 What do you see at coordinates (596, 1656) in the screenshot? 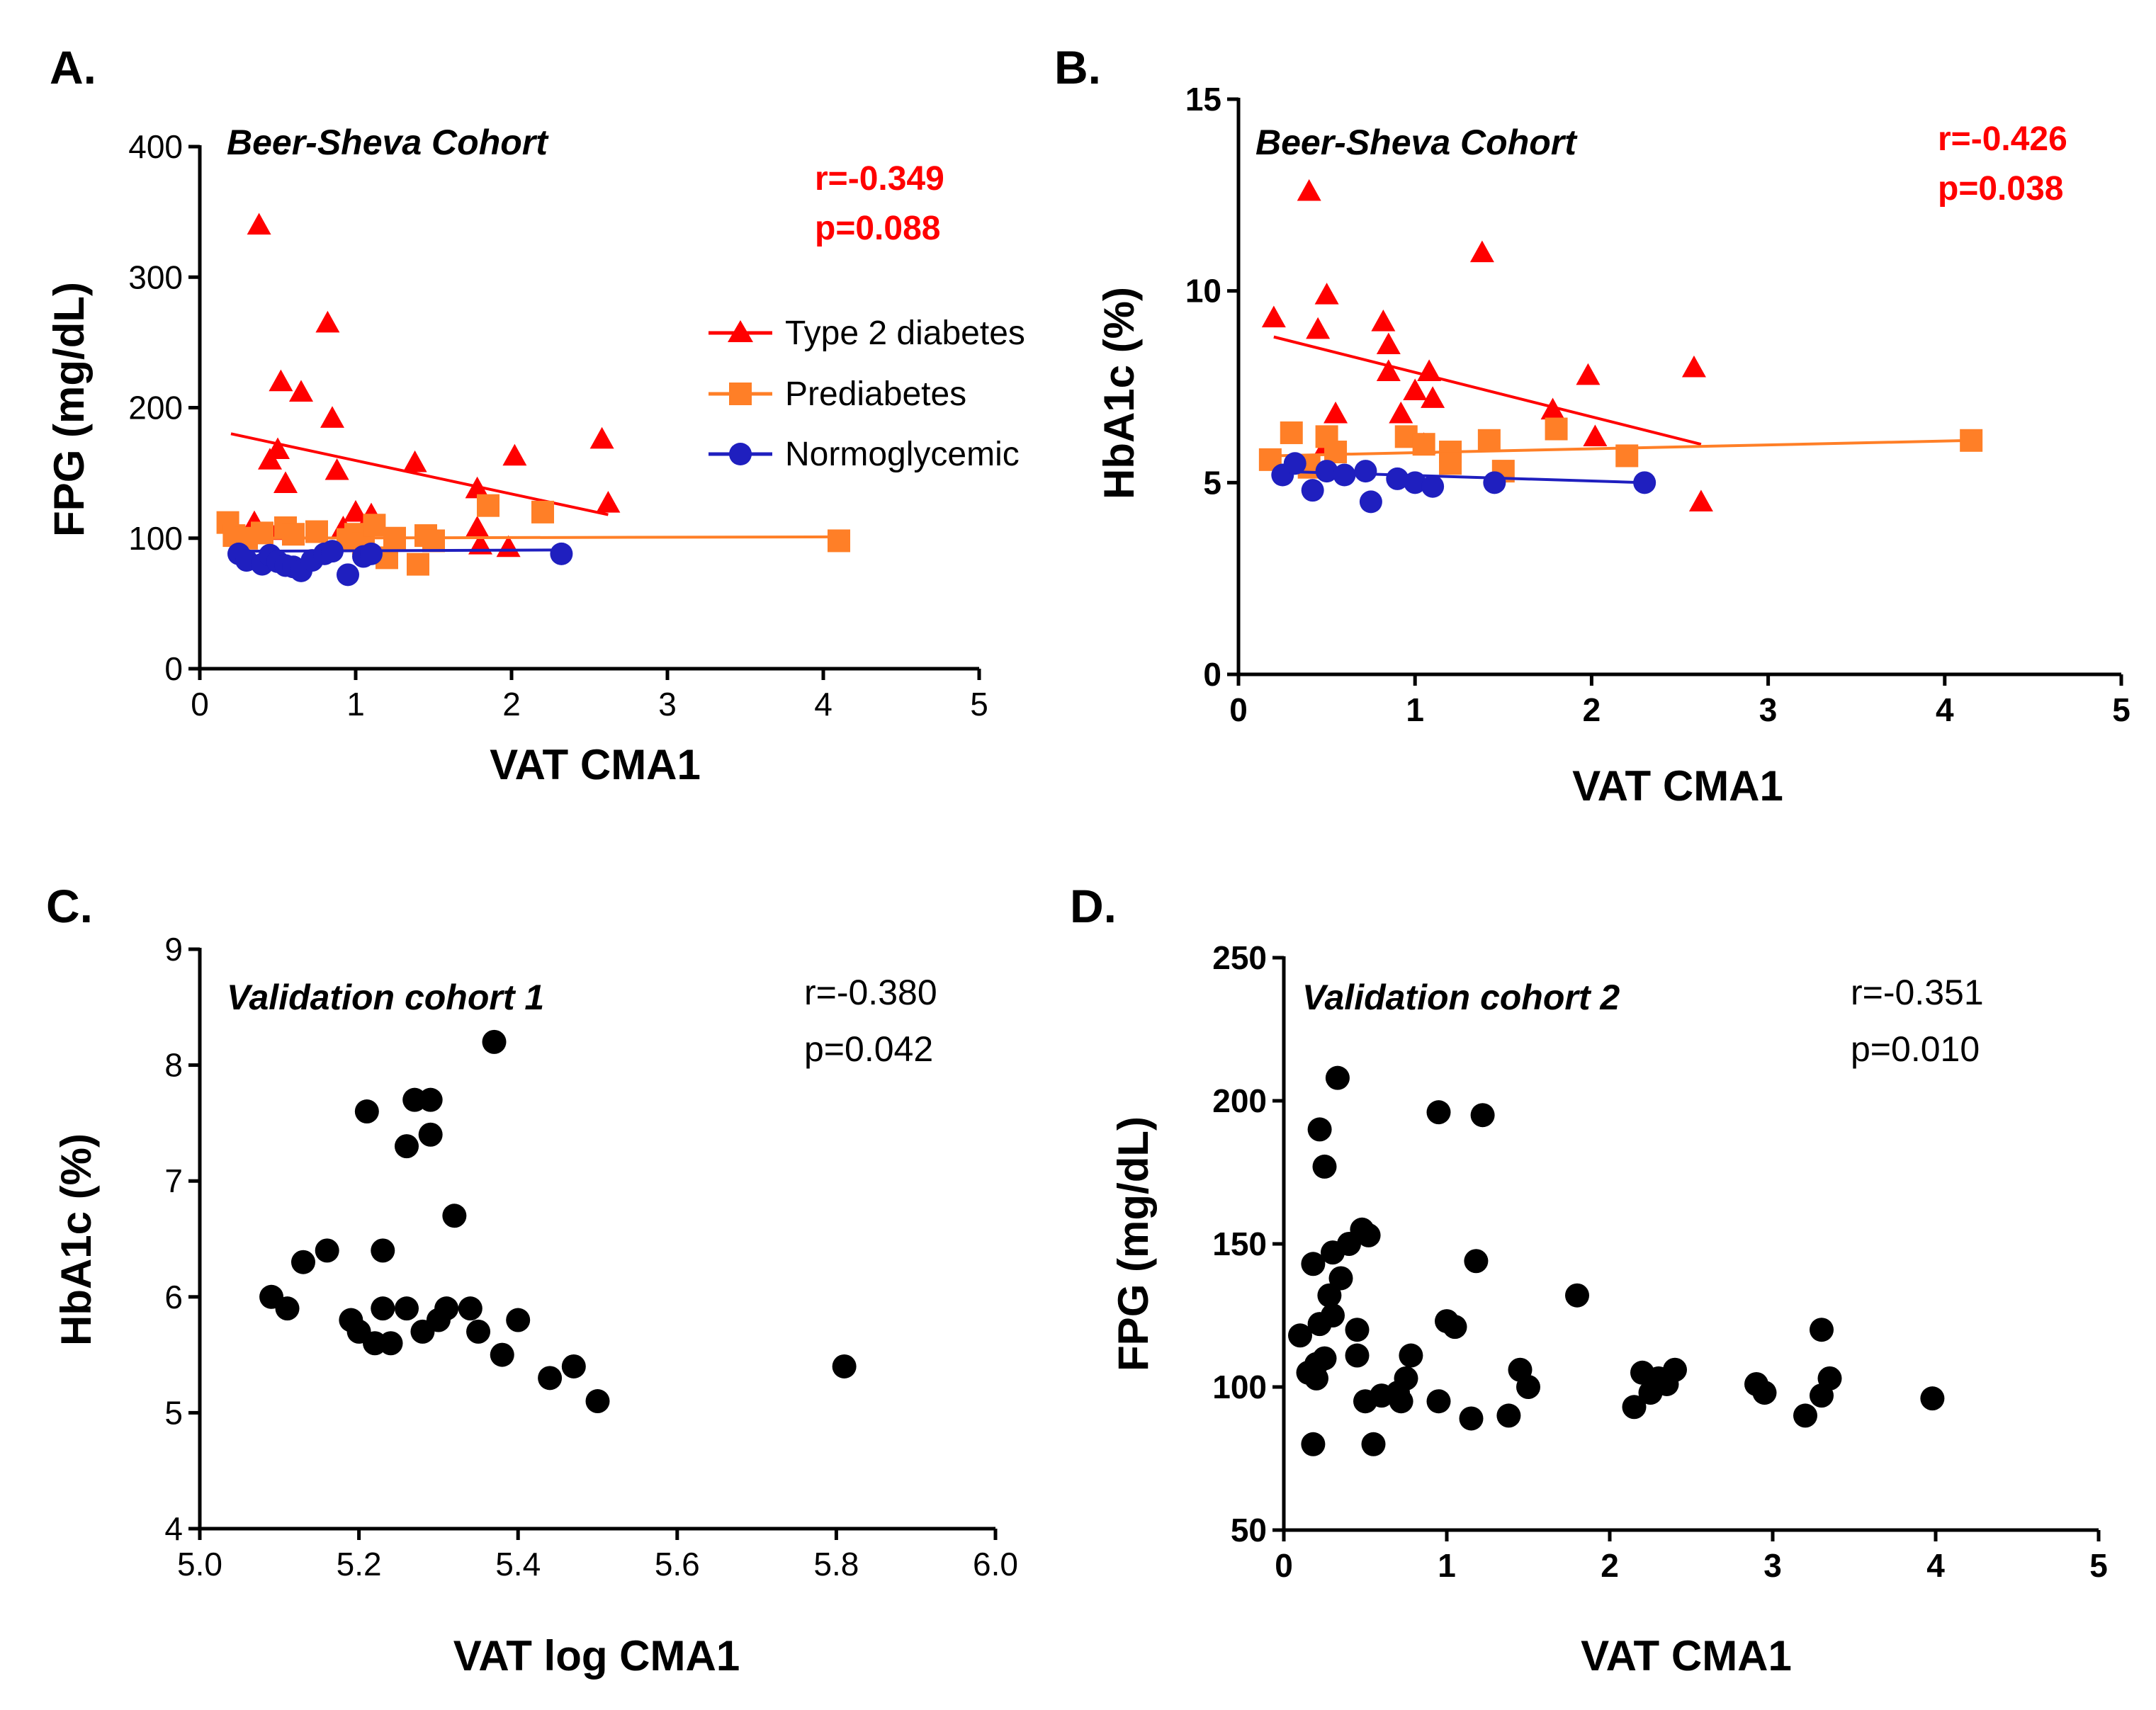
I see `x-axis-label: VAT log CMA1` at bounding box center [596, 1656].